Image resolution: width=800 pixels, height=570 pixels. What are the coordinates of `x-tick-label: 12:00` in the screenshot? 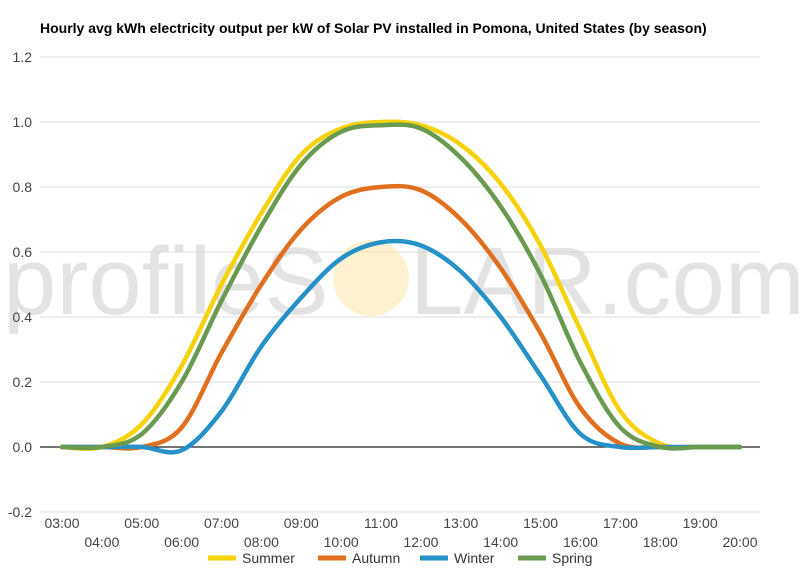 It's located at (420, 542).